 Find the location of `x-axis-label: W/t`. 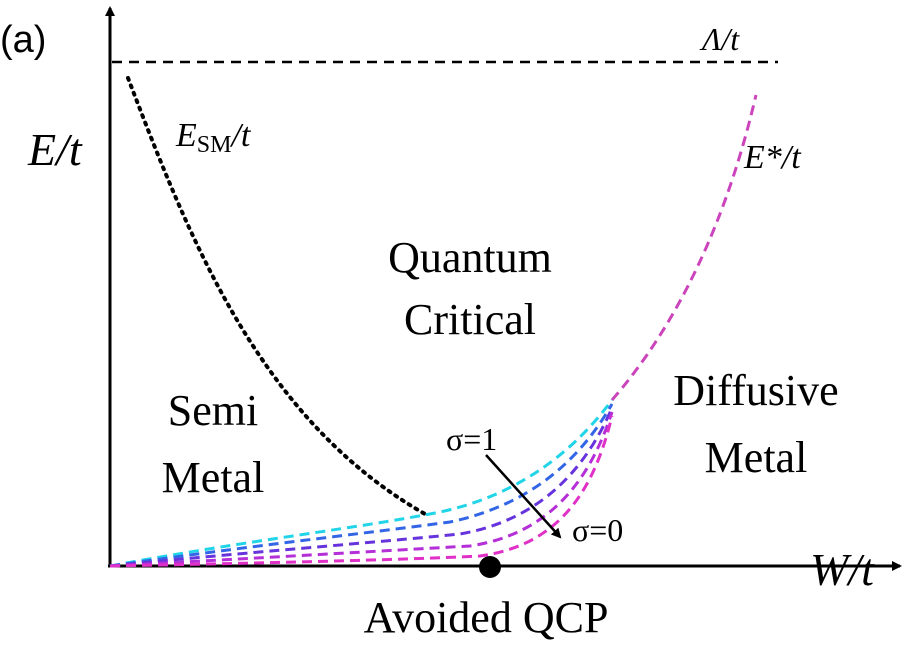

x-axis-label: W/t is located at coordinates (842, 569).